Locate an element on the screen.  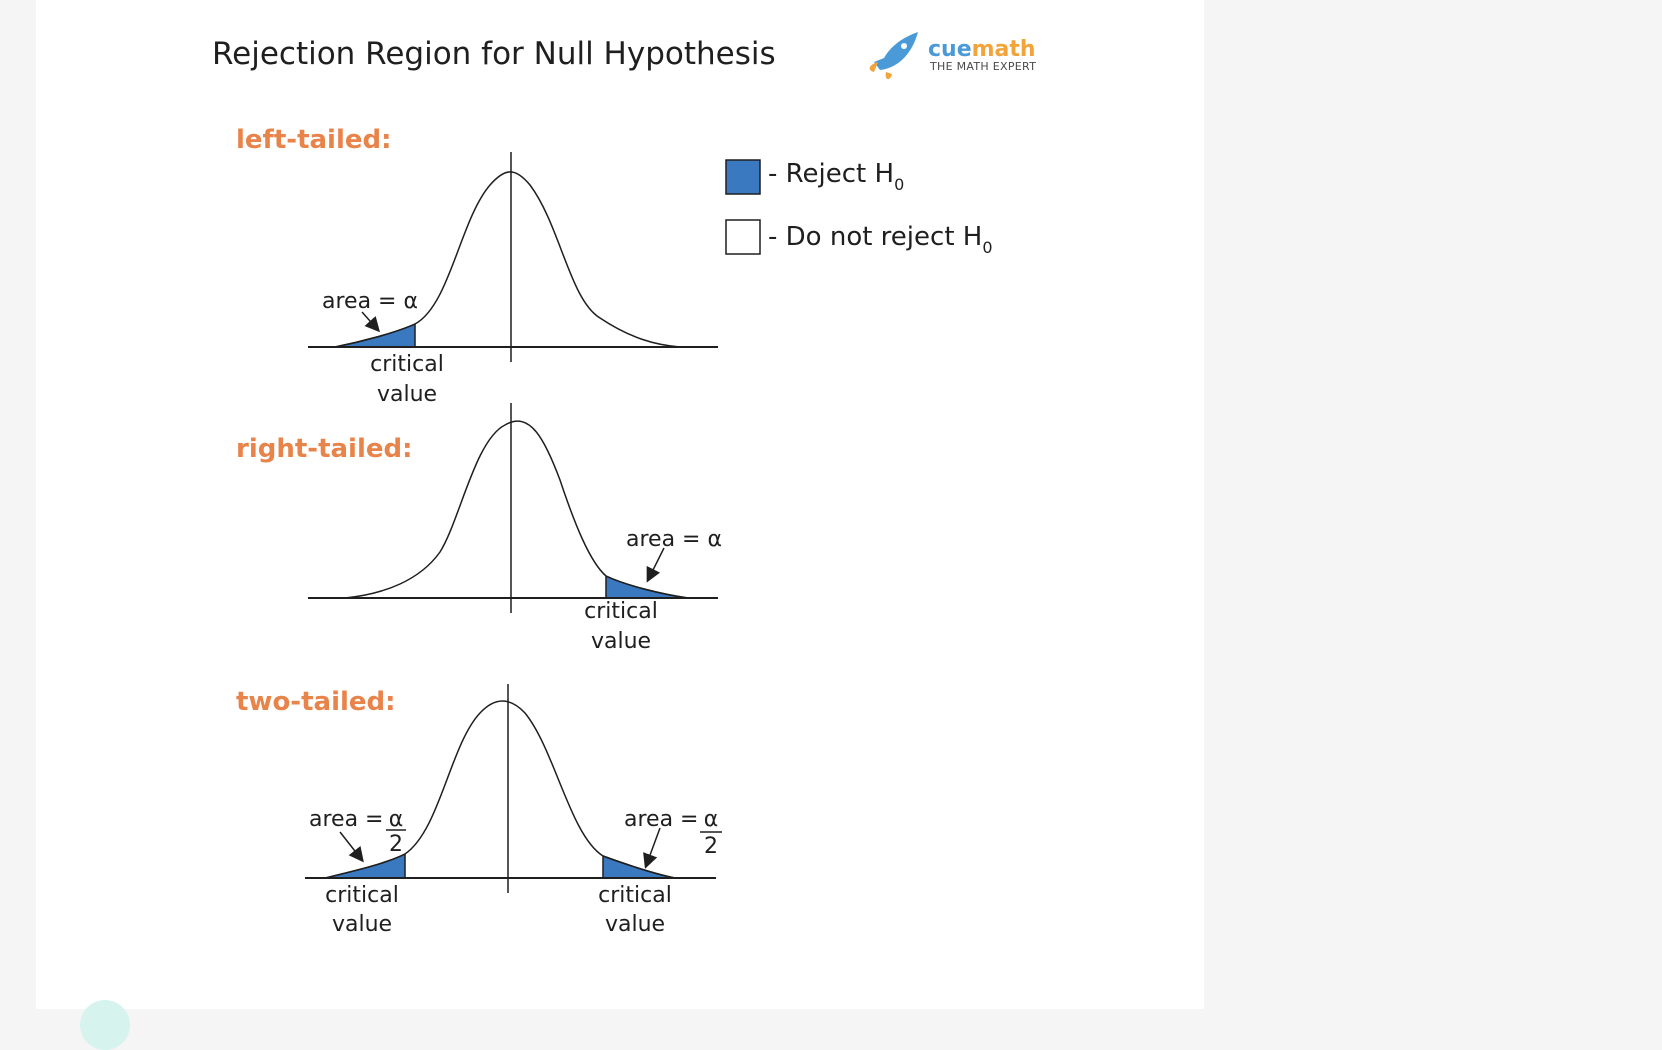
right-critical-line1: critical is located at coordinates (621, 611).